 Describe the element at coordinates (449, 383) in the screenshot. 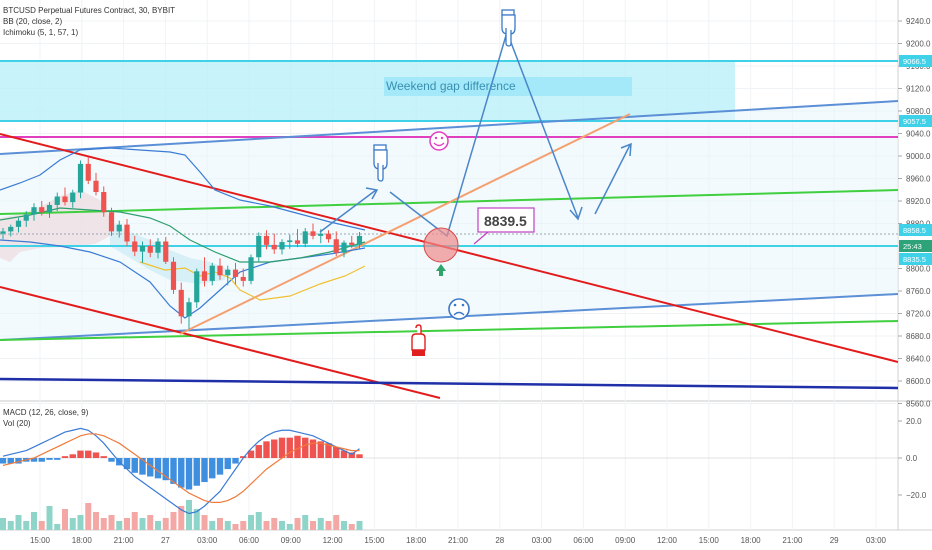

I see `trendline-navy` at that location.